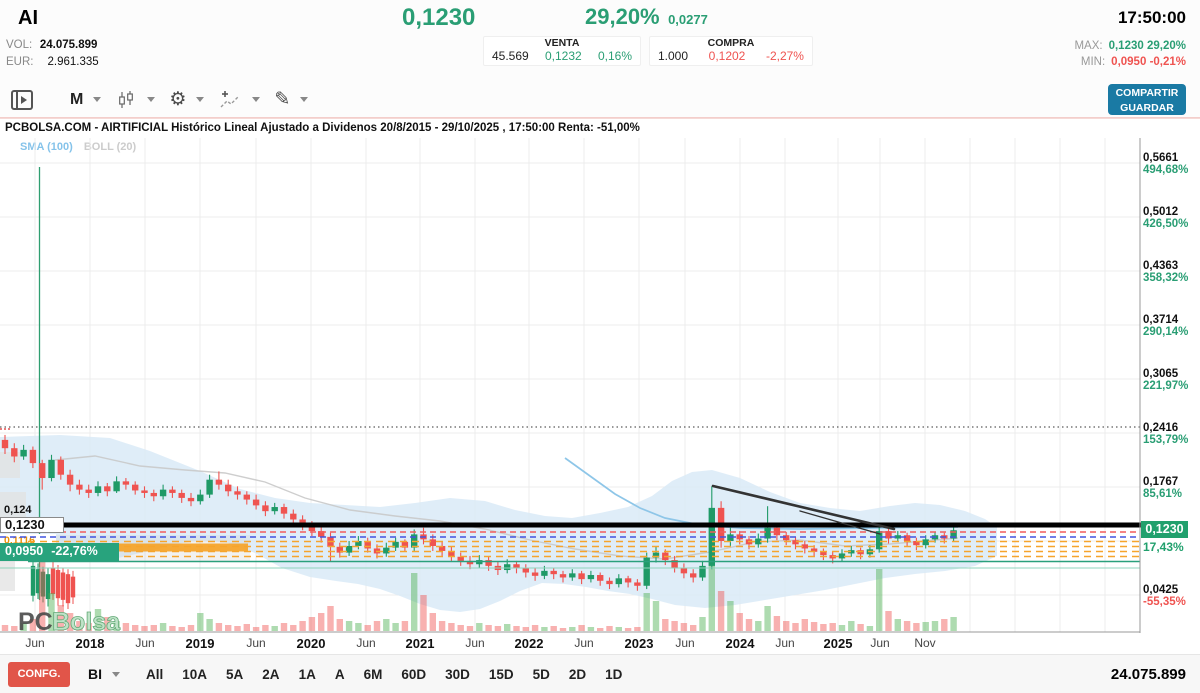  Describe the element at coordinates (1164, 596) in the screenshot. I see `y-axis-label: 0,0425 -55,35%` at that location.